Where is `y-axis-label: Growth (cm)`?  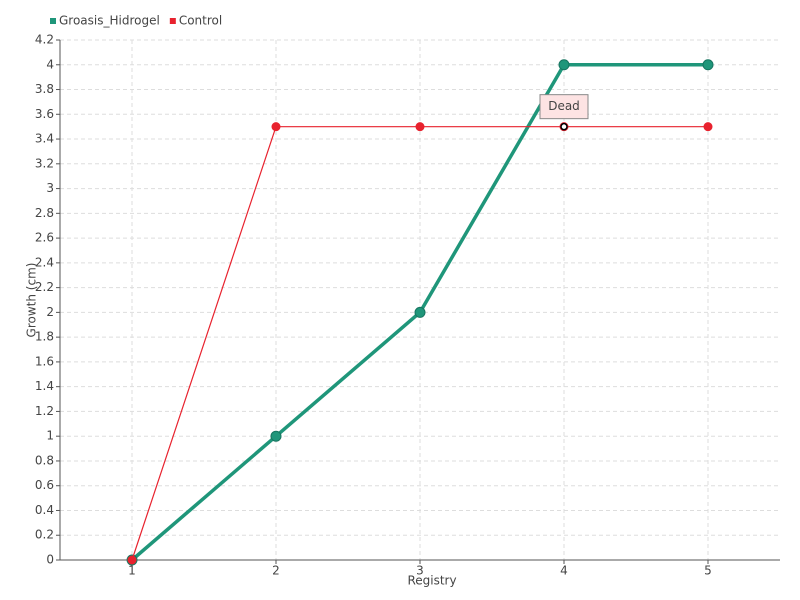 y-axis-label: Growth (cm) is located at coordinates (32, 300).